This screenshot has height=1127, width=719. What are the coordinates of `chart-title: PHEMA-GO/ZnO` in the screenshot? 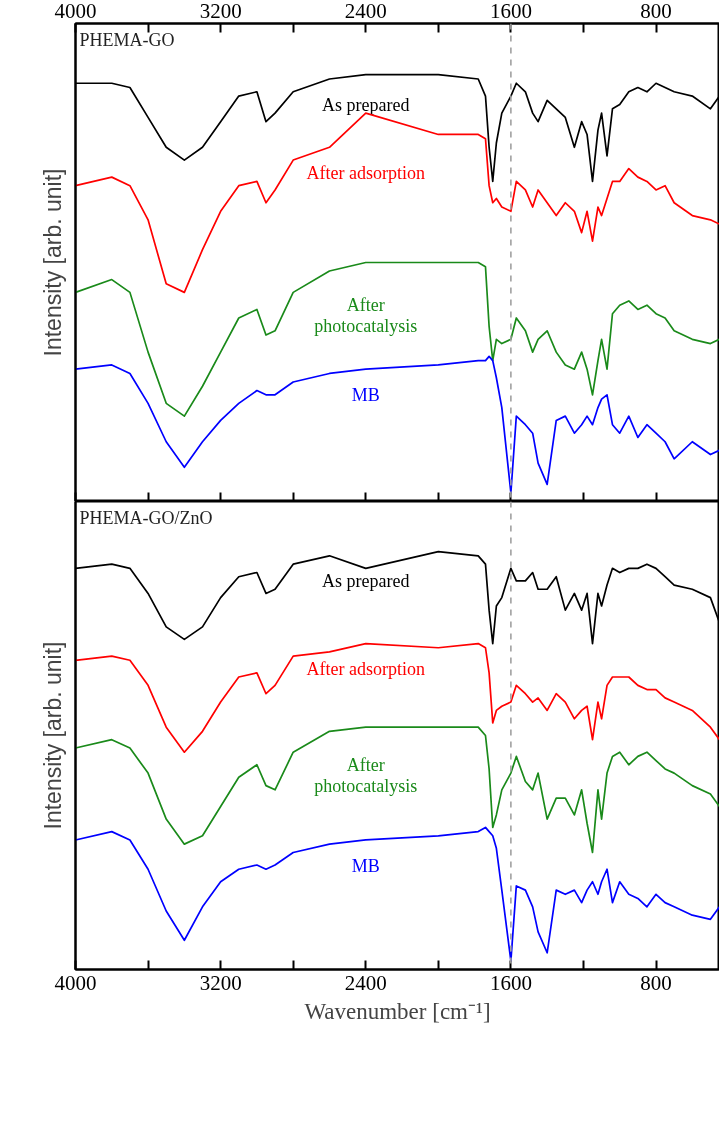 It's located at (146, 517).